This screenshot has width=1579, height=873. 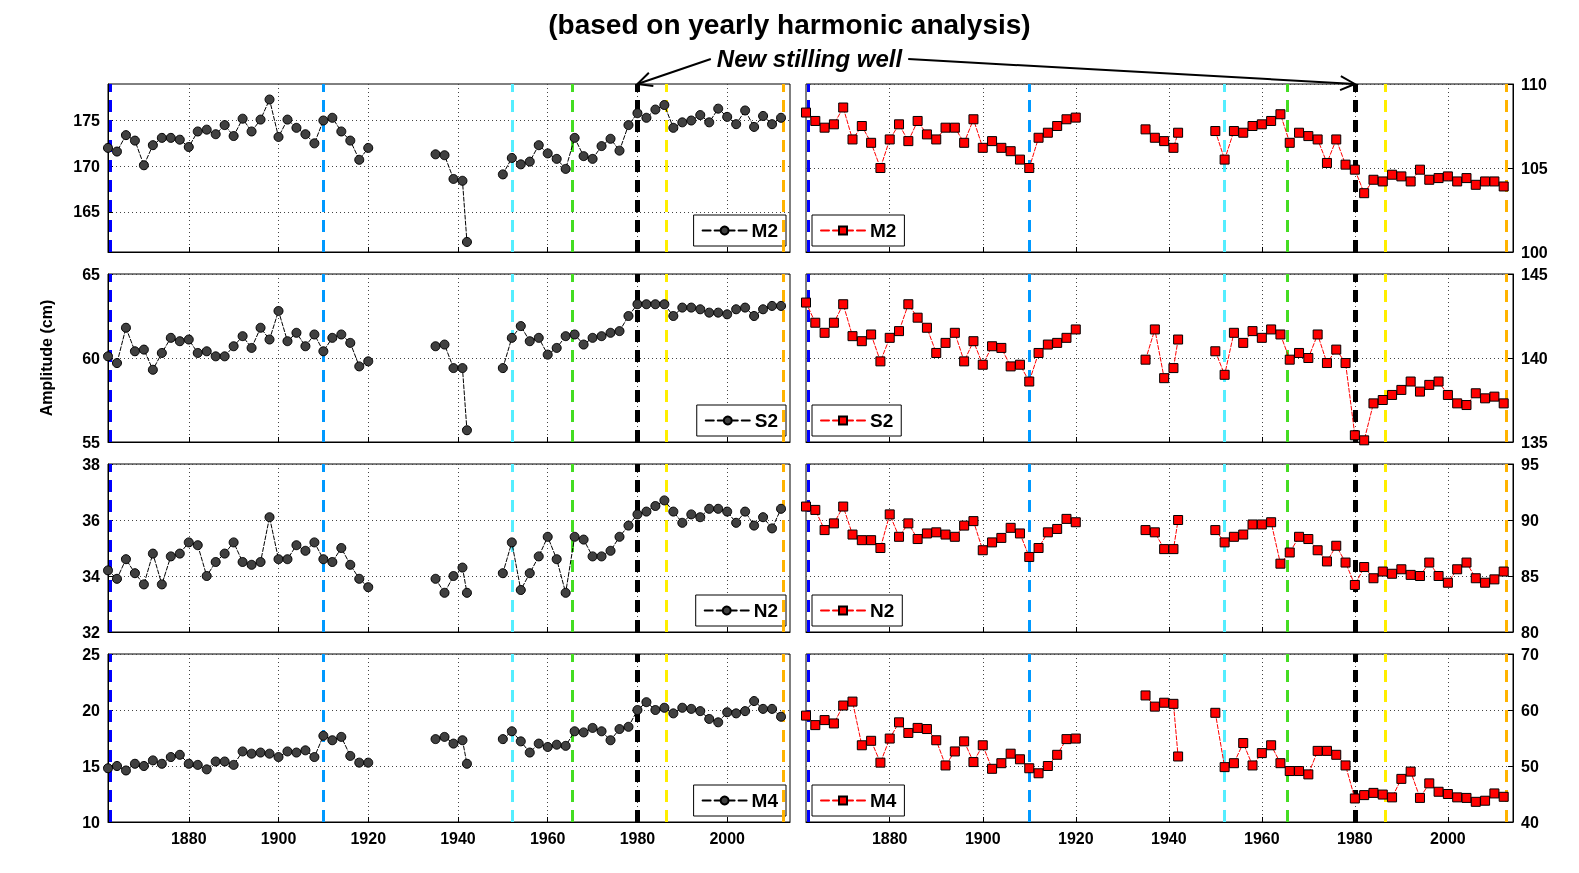 What do you see at coordinates (91, 654) in the screenshot?
I see `y-tick-label: 25` at bounding box center [91, 654].